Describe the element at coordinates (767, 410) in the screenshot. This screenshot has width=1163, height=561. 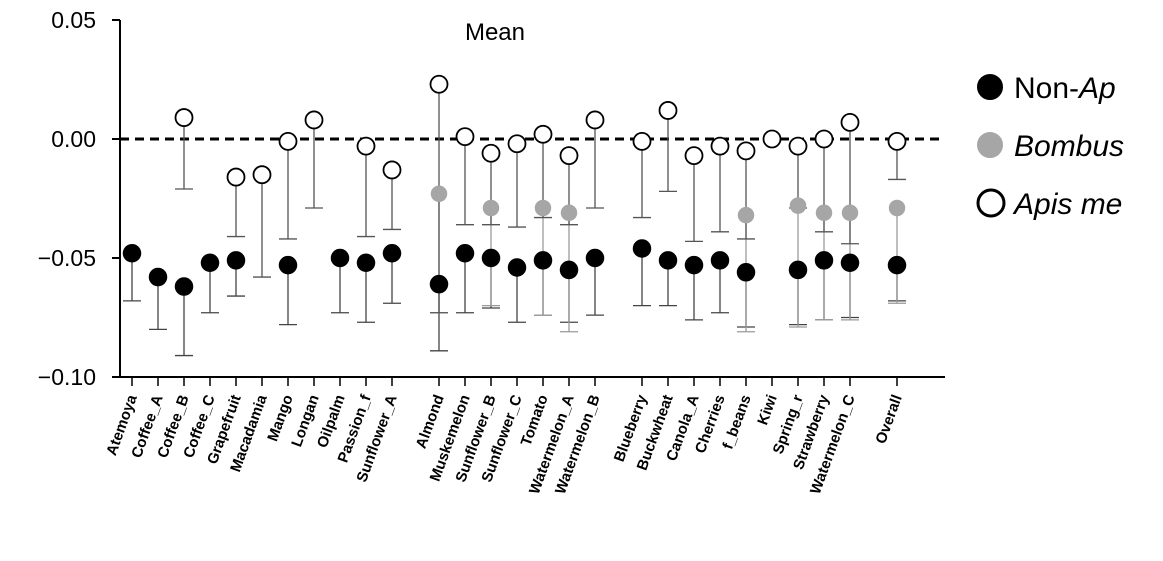
I see `category-label: Kiwi` at that location.